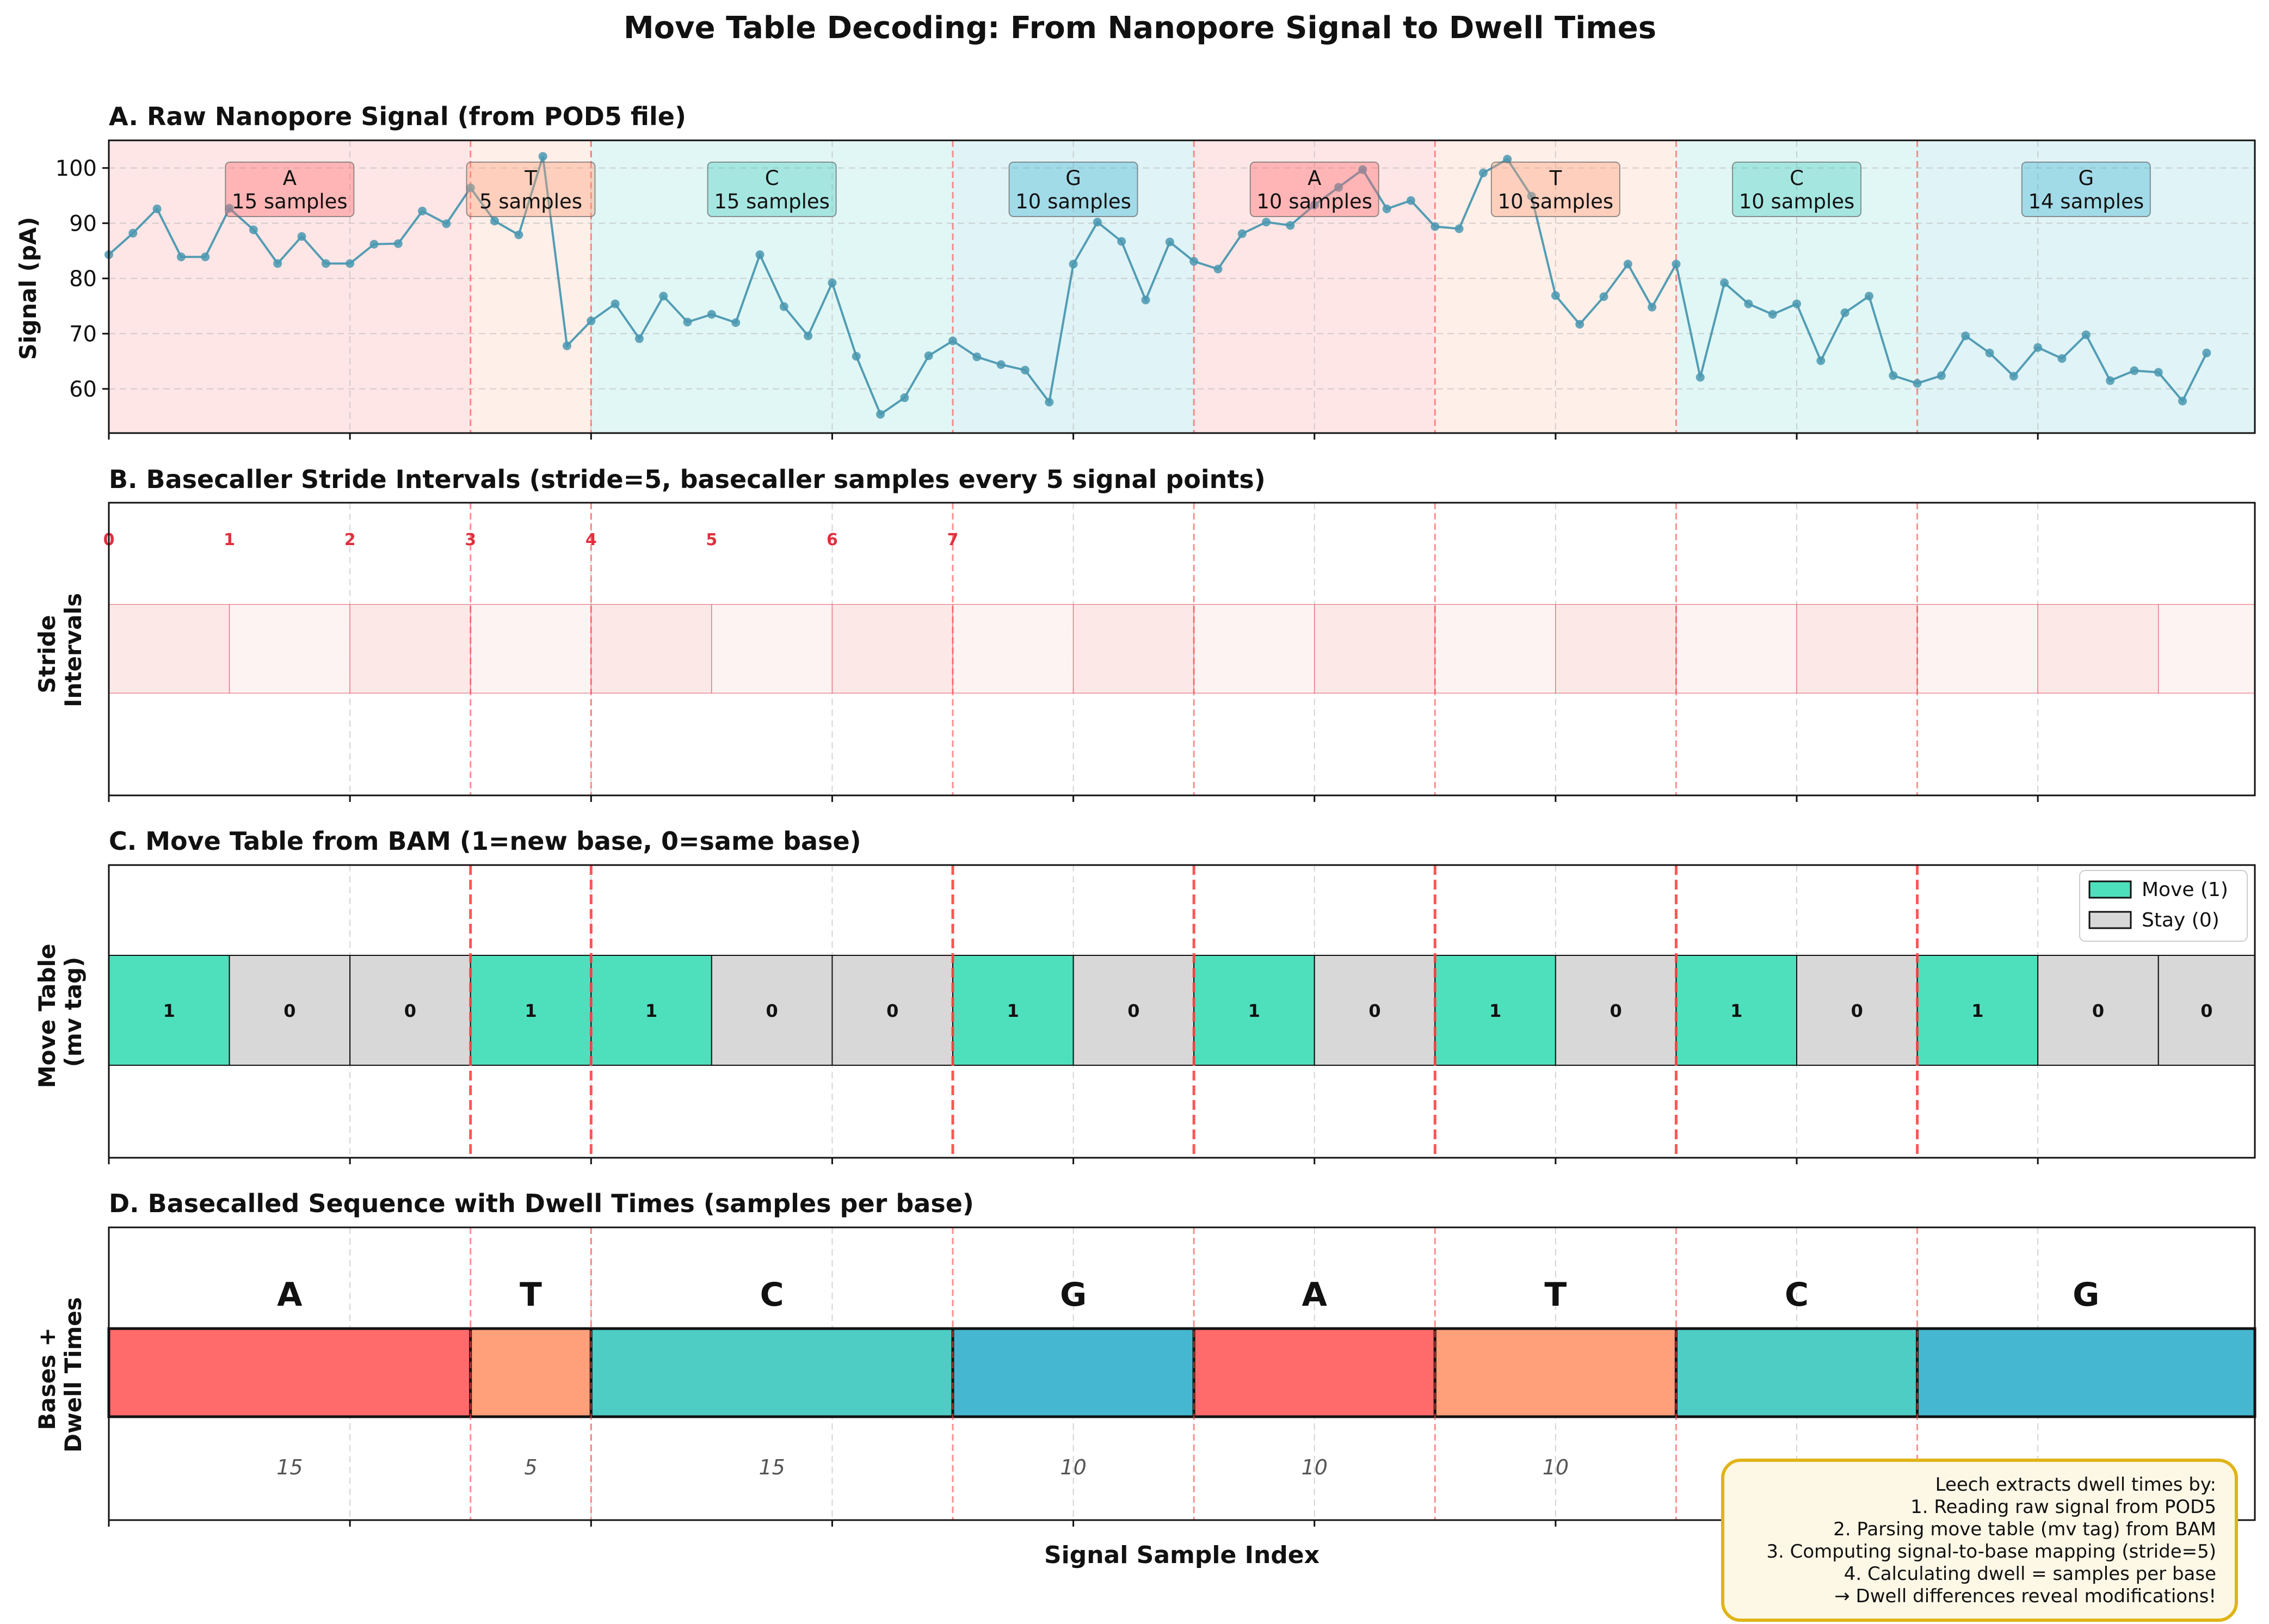 The width and height of the screenshot is (2269, 1624). What do you see at coordinates (1254, 1011) in the screenshot?
I see `move-value-9: 1` at bounding box center [1254, 1011].